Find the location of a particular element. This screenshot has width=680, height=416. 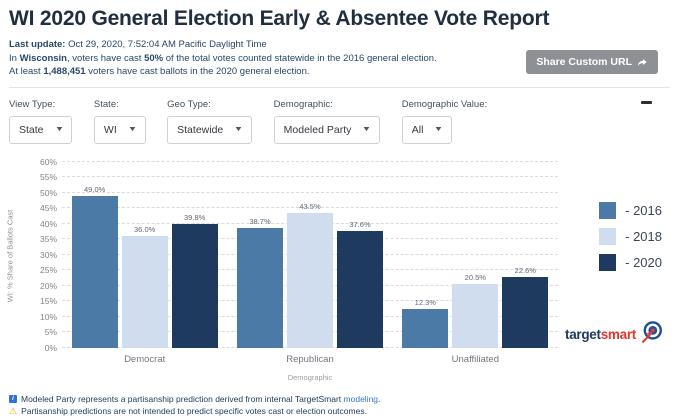

share-arrow-icon is located at coordinates (642, 62).